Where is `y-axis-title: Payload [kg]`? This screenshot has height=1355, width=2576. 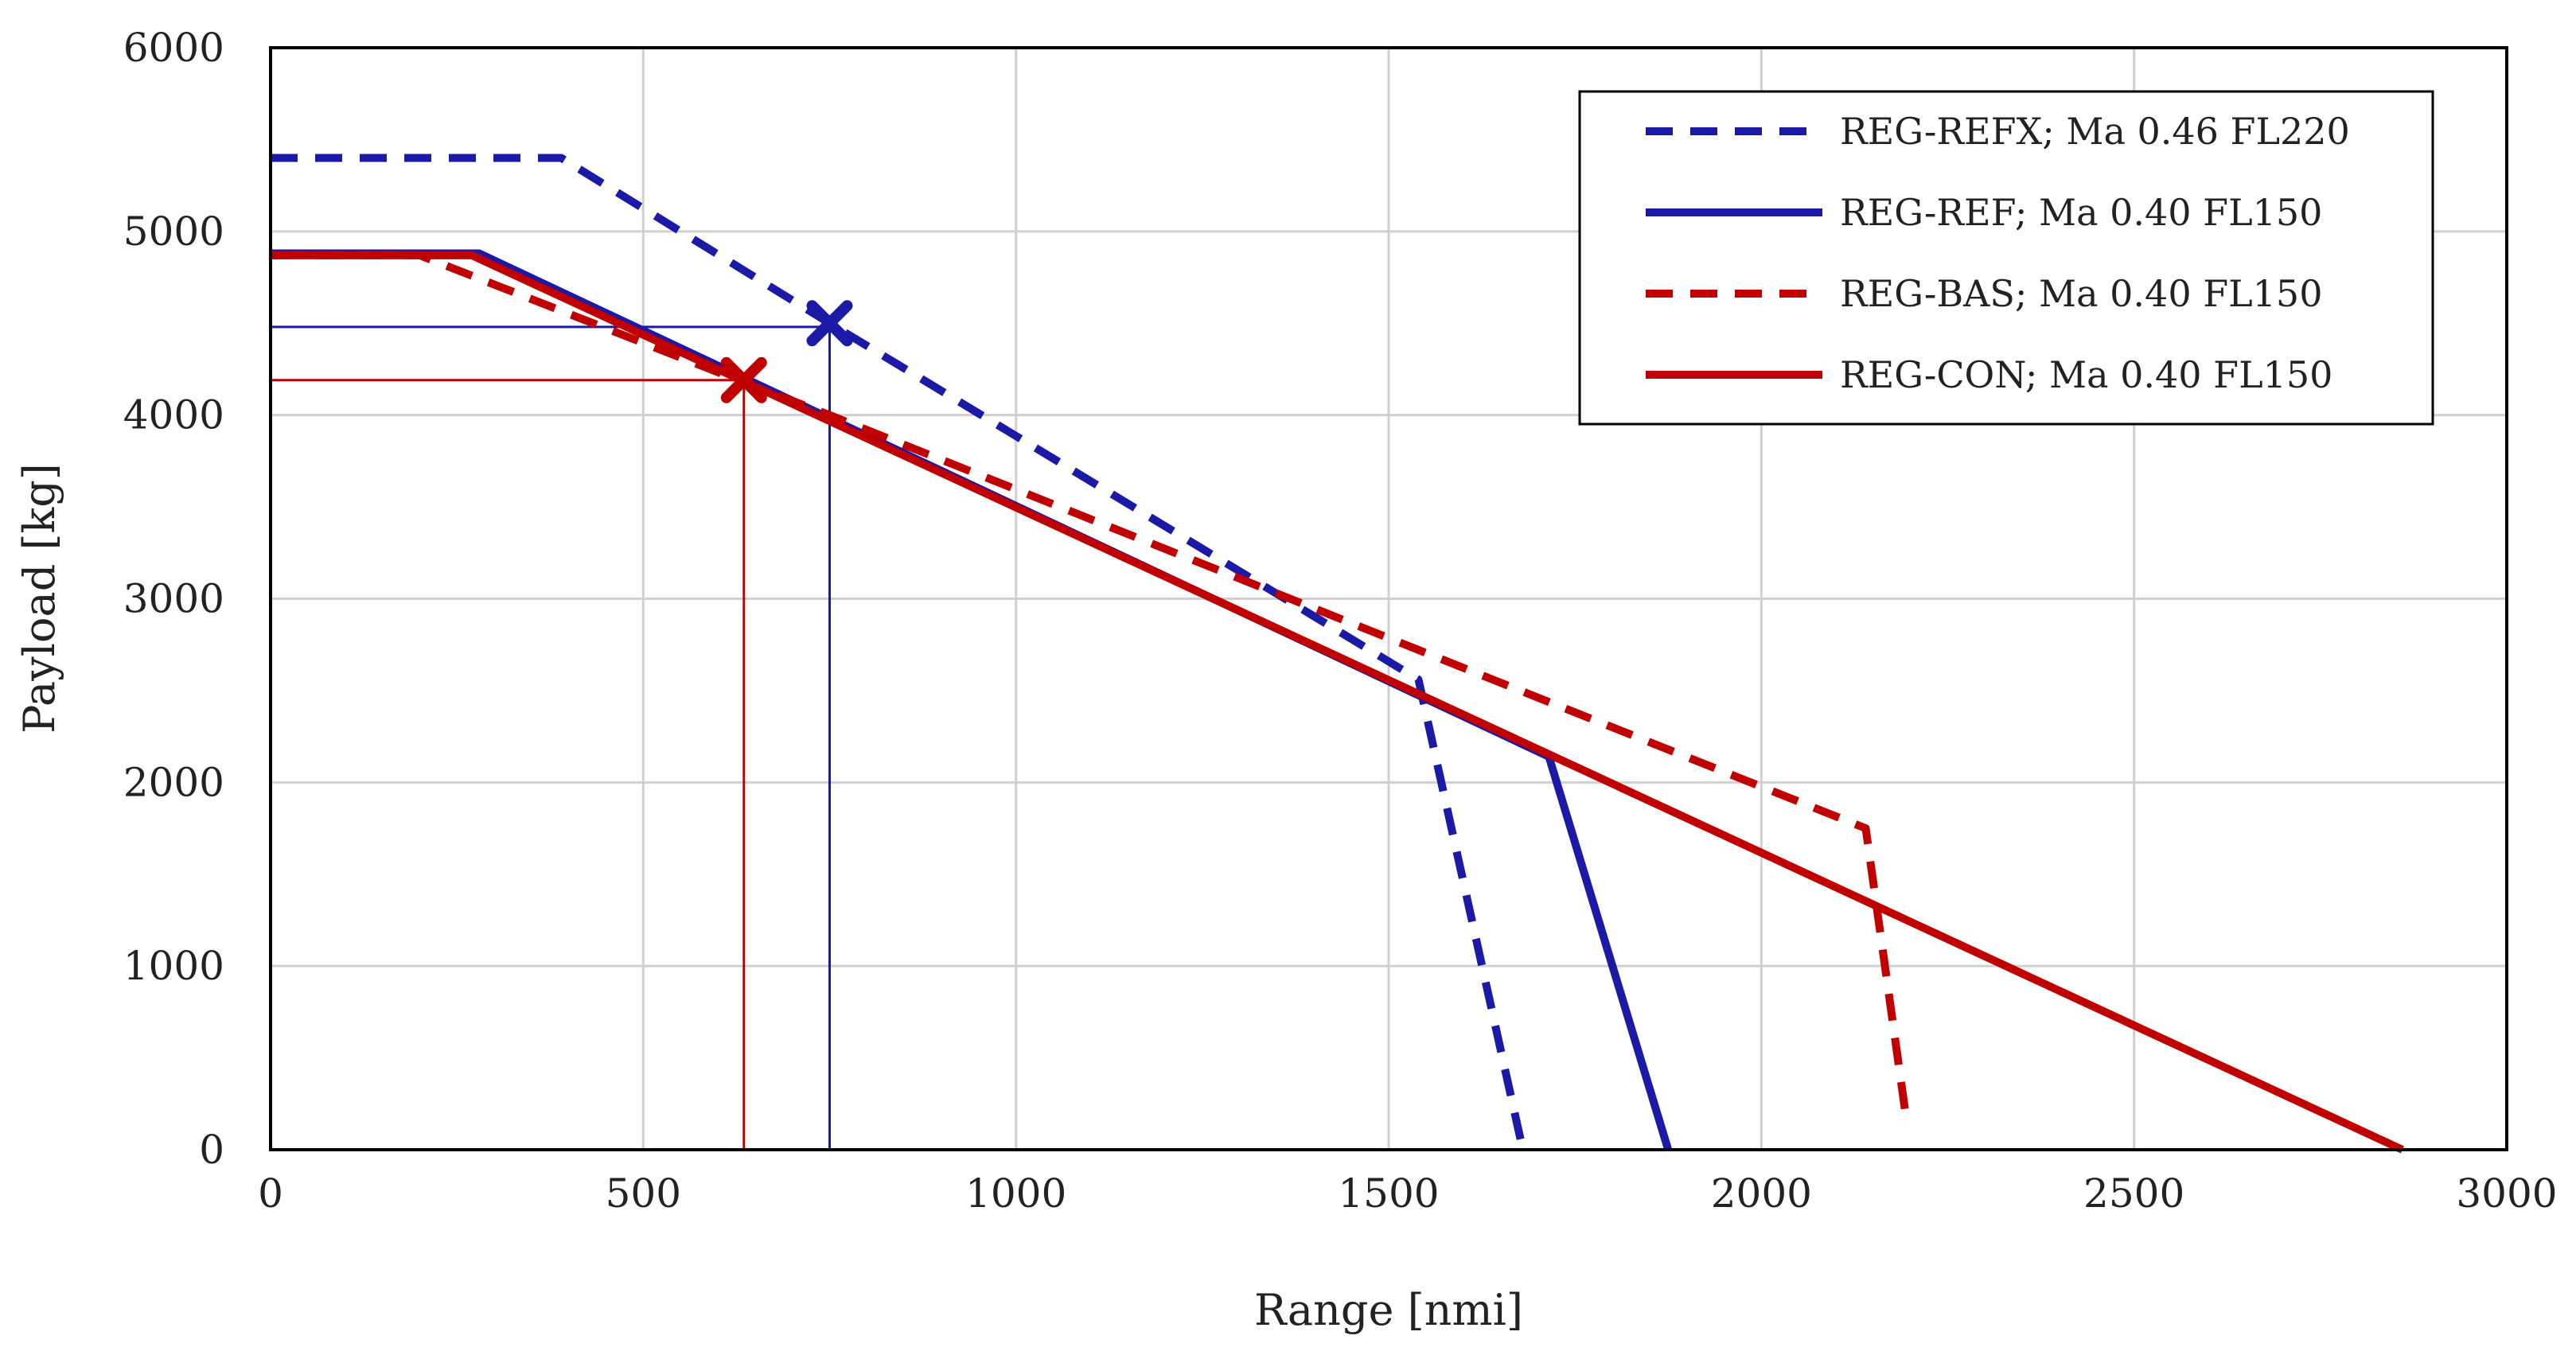
y-axis-title: Payload [kg] is located at coordinates (39, 598).